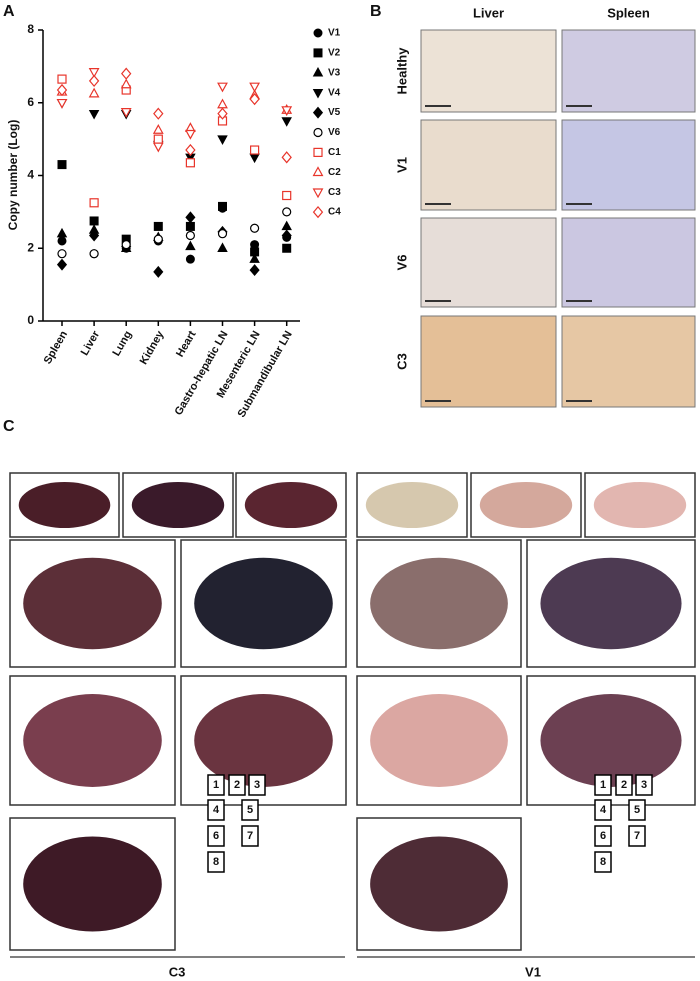  Describe the element at coordinates (30, 320) in the screenshot. I see `y-tick-label: 0` at that location.